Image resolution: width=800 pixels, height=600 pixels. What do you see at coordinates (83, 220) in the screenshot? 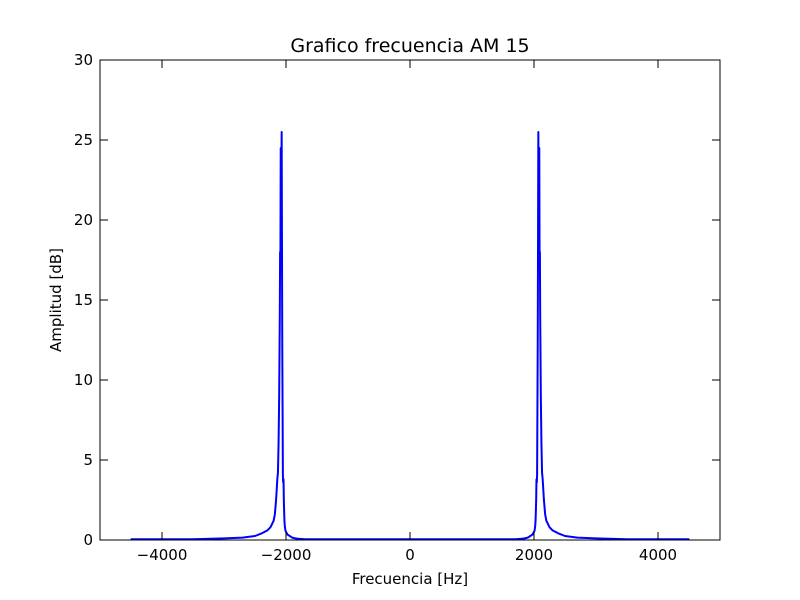
I see `y-tick-label: 20` at bounding box center [83, 220].